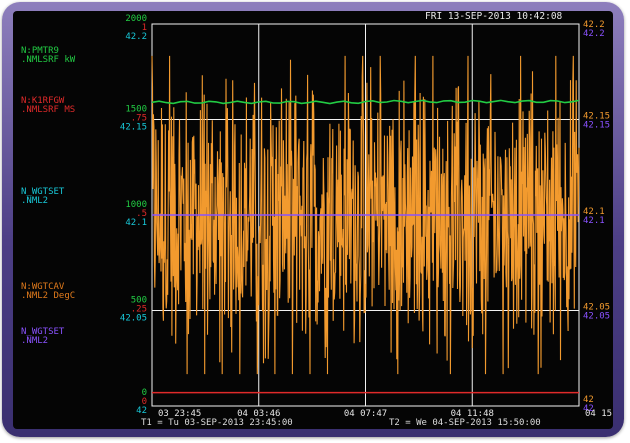 The image size is (630, 443). What do you see at coordinates (472, 414) in the screenshot?
I see `x-tick-label: 04 11:48` at bounding box center [472, 414].